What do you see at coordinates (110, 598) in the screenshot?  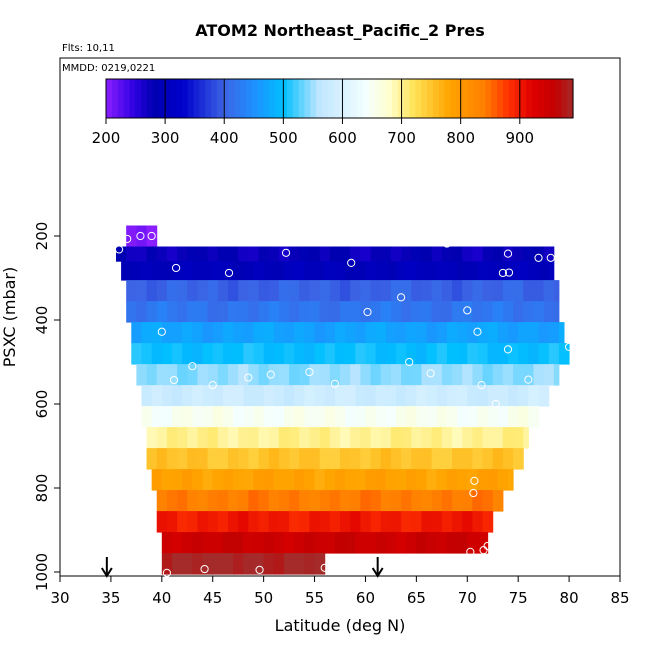 I see `x-tick-label: 35` at bounding box center [110, 598].